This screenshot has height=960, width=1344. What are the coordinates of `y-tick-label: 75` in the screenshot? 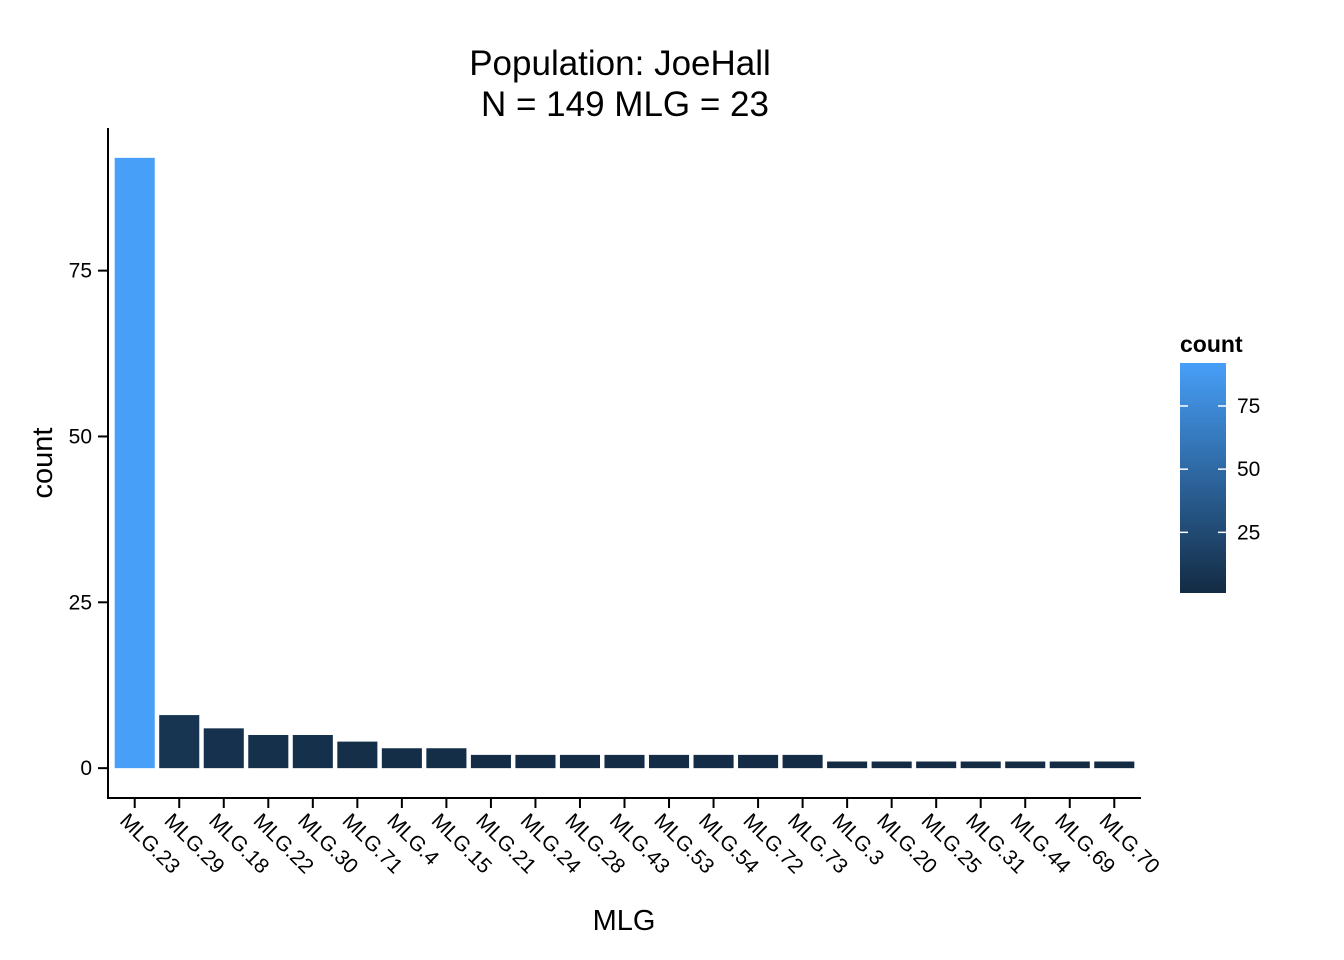 It's located at (80, 271).